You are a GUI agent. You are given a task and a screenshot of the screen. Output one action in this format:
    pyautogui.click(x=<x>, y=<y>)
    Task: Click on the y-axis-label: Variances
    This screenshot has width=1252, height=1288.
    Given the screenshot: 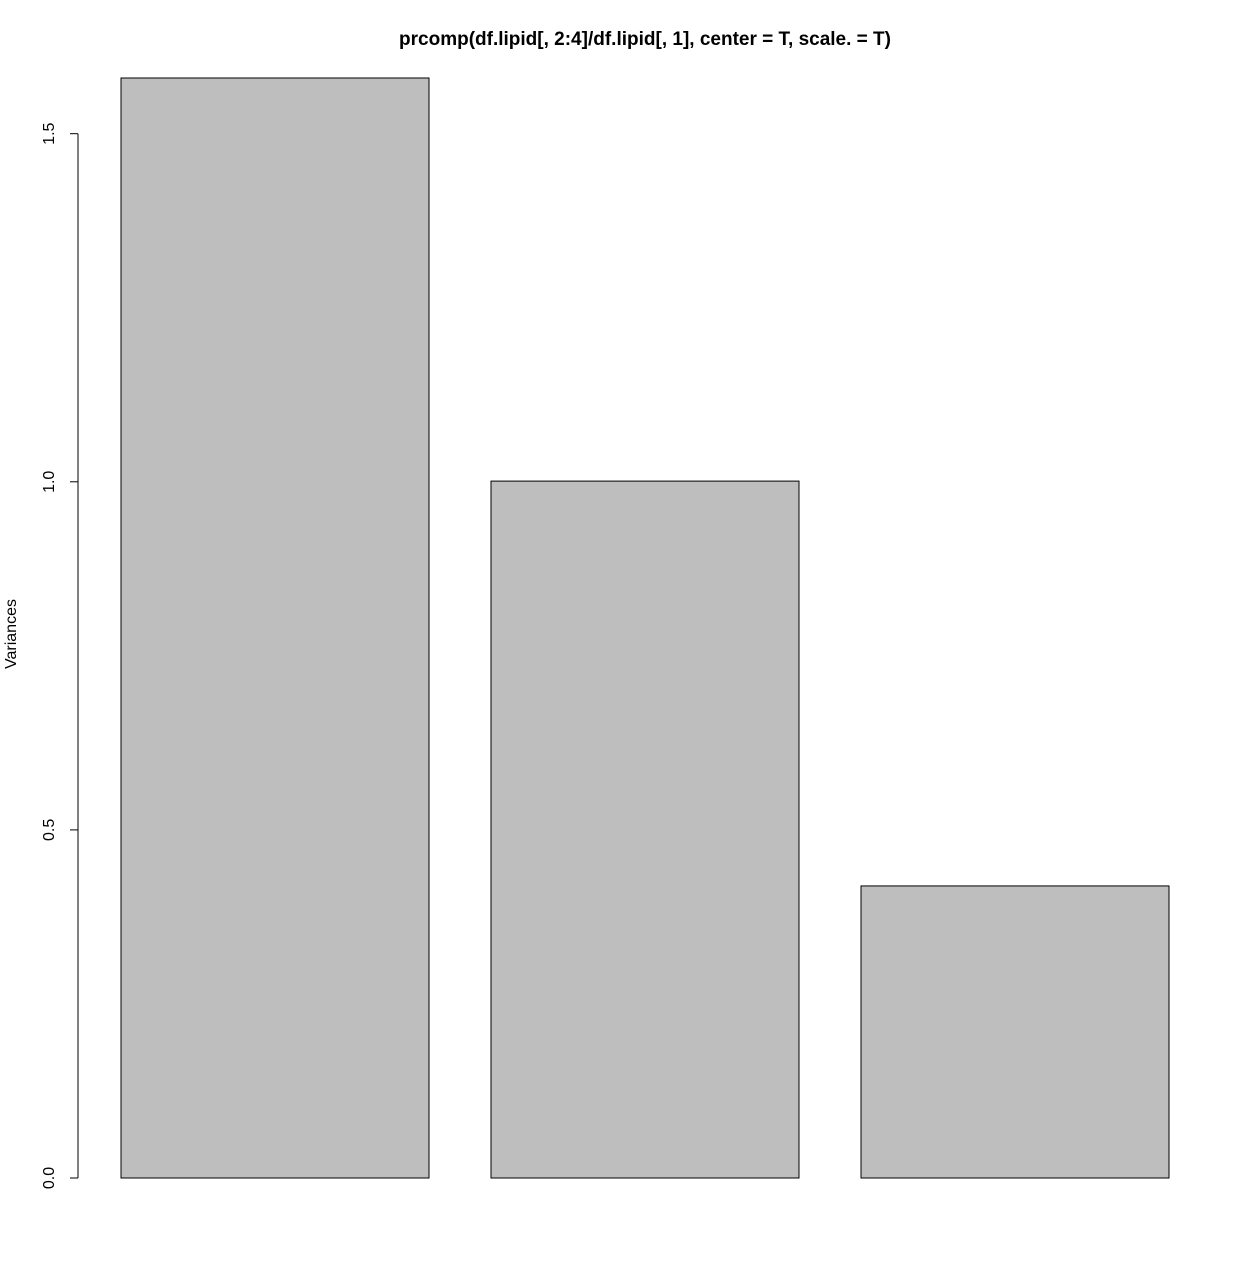 What is the action you would take?
    pyautogui.click(x=11, y=634)
    